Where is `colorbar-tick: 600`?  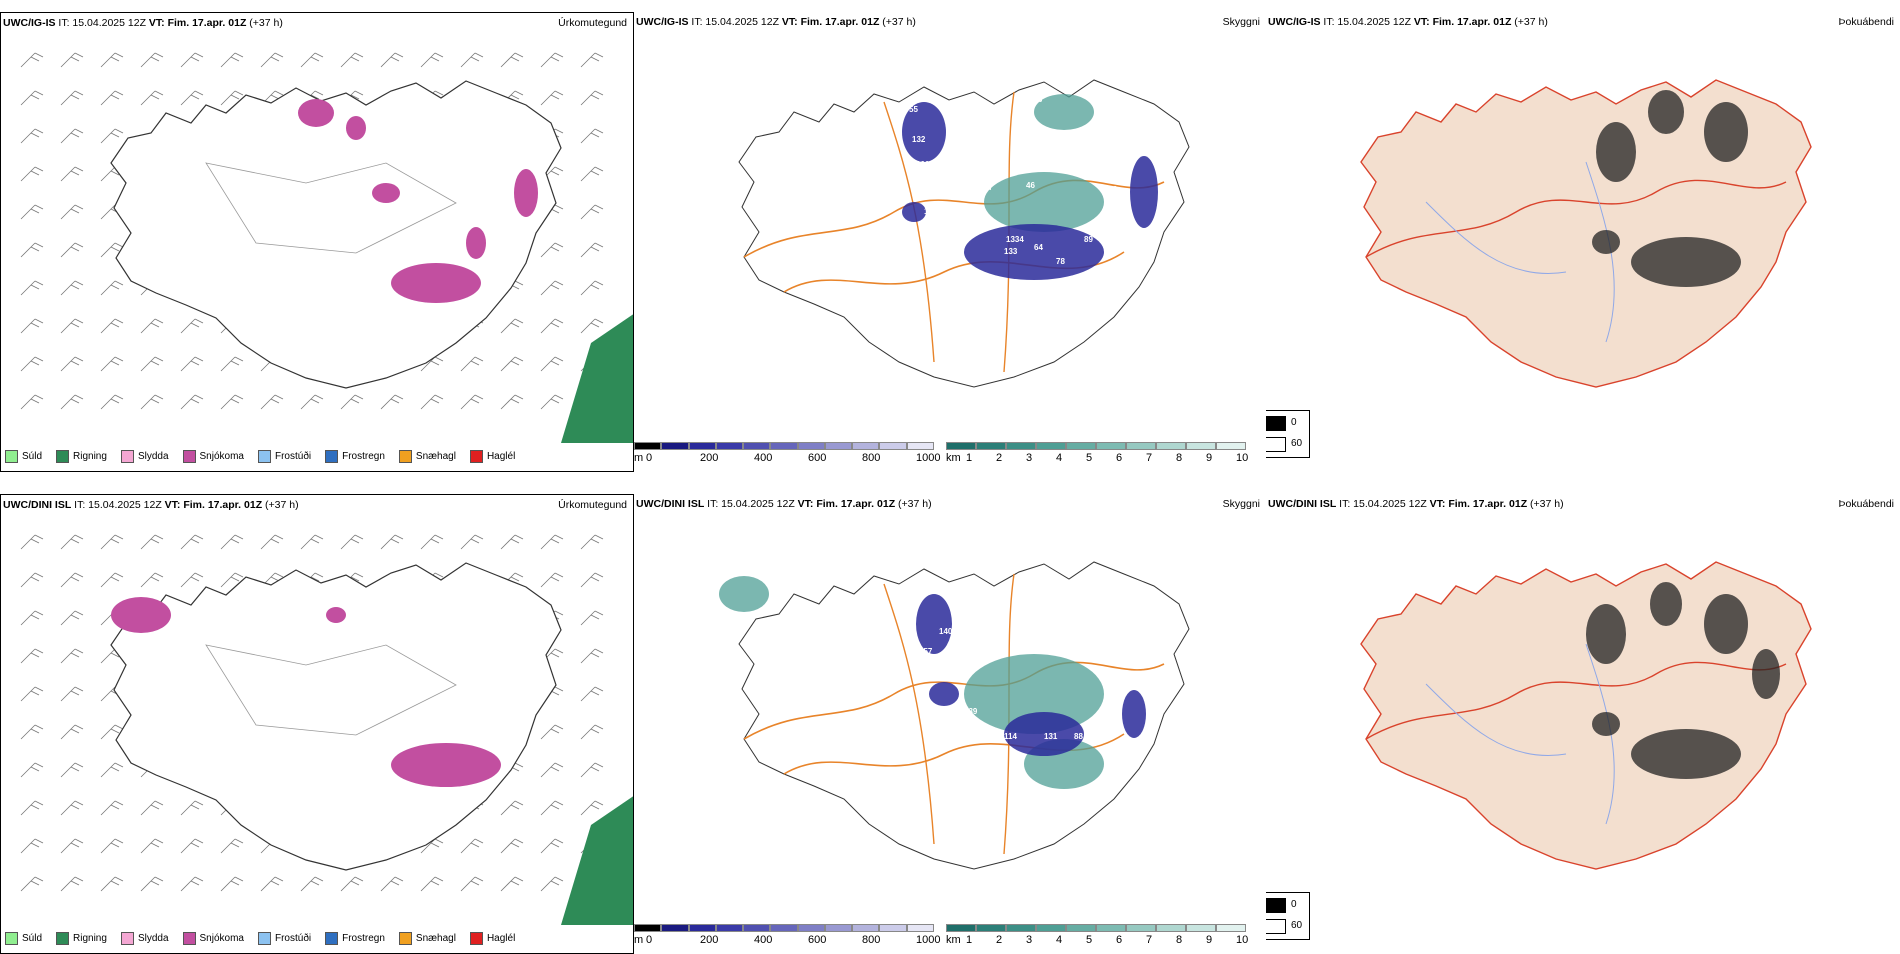 colorbar-tick: 600 is located at coordinates (817, 940).